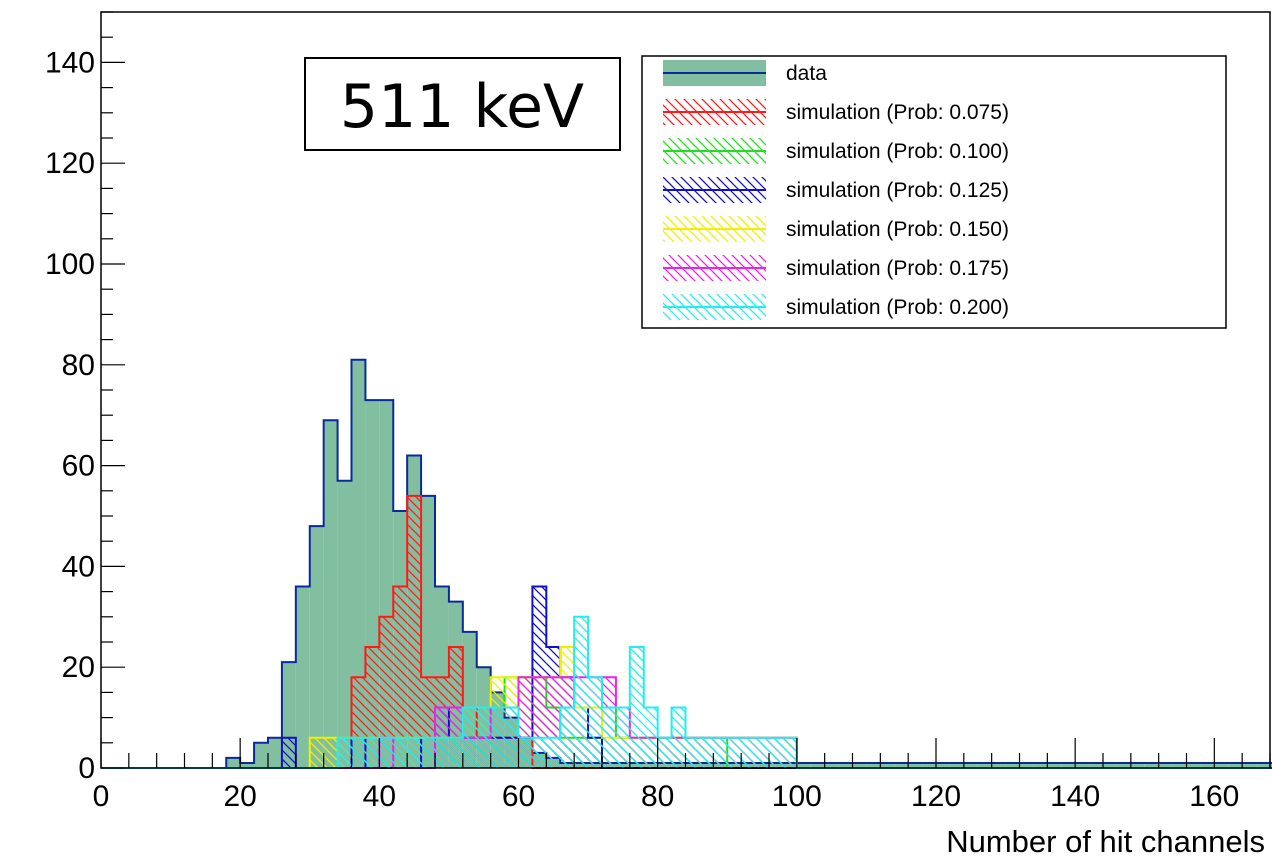  I want to click on legend-entry-1: simulation (Prob: 0.075), so click(836, 112).